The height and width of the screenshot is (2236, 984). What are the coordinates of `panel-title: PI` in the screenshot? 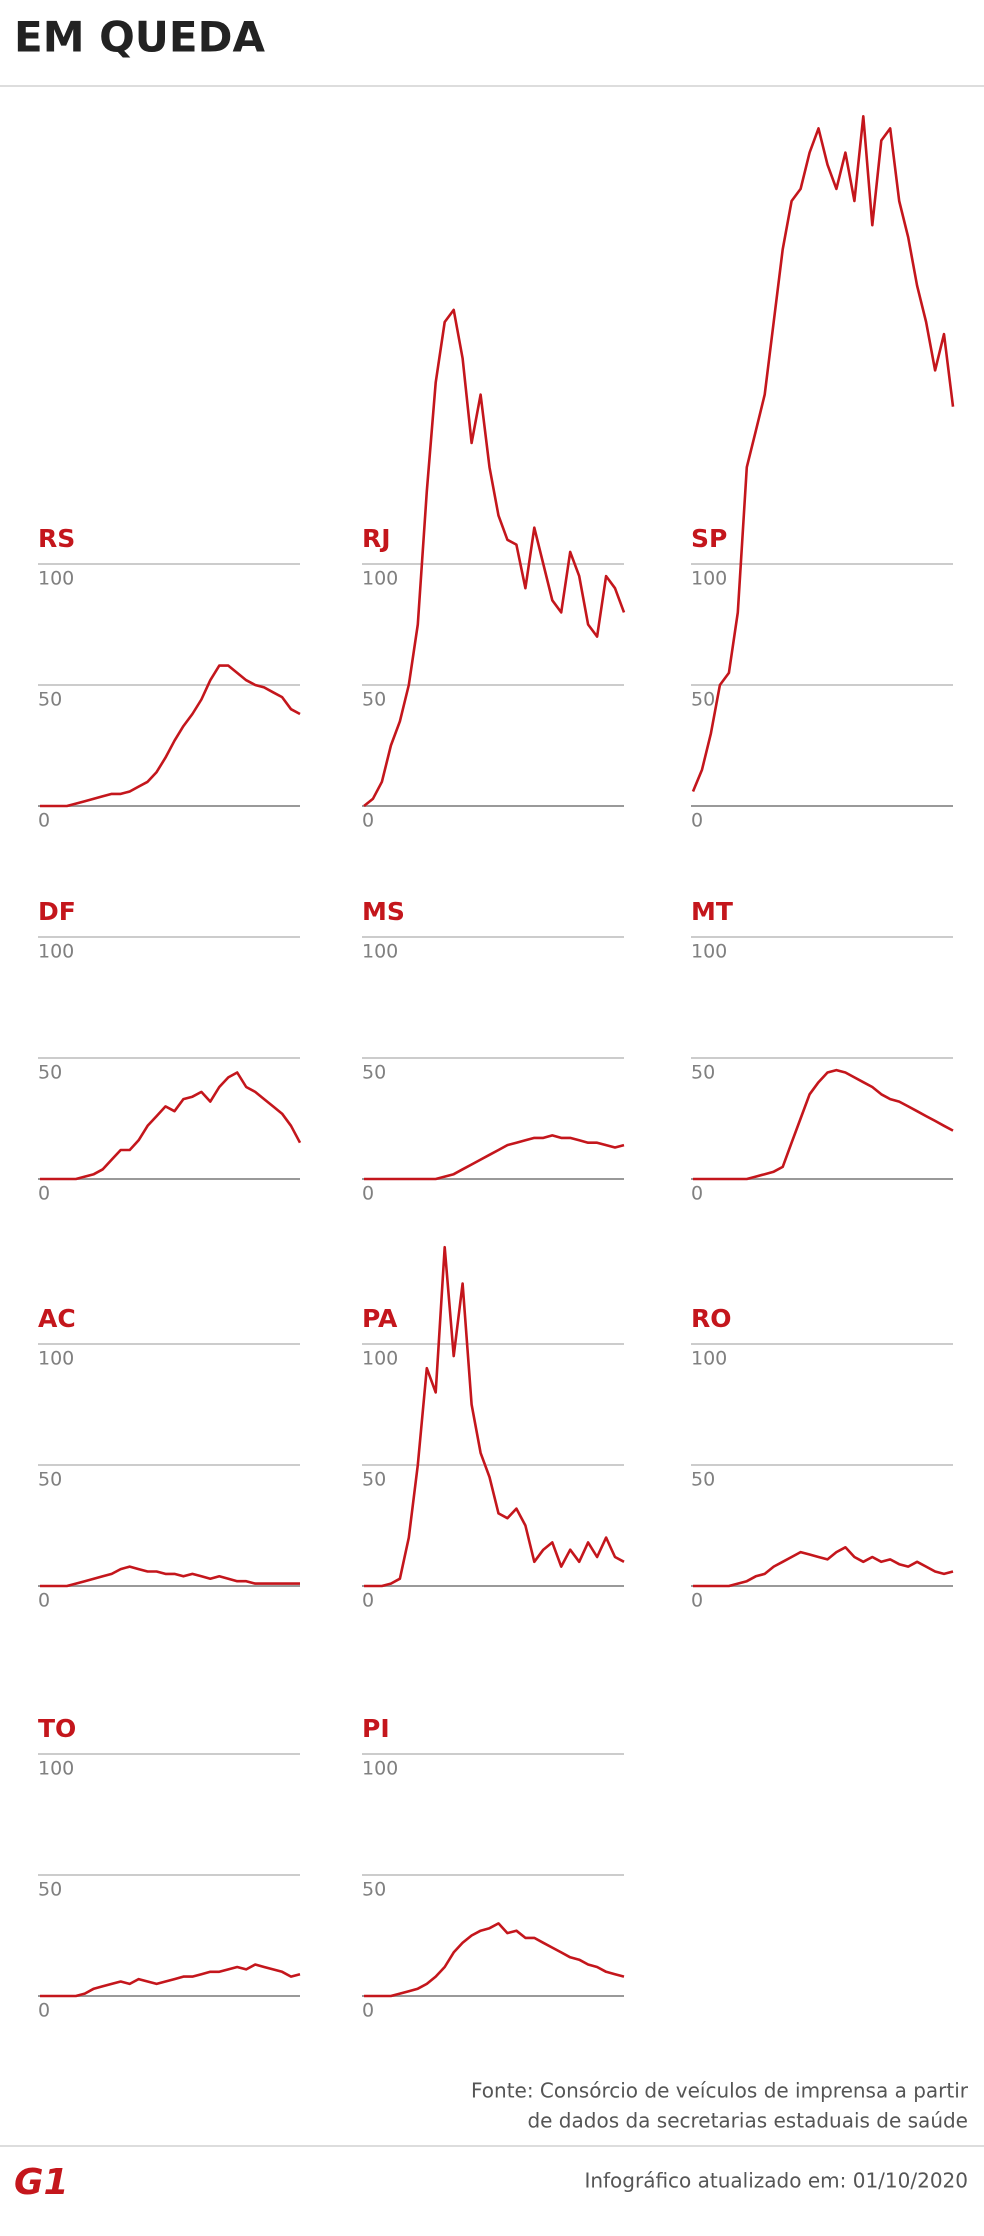 It's located at (376, 1728).